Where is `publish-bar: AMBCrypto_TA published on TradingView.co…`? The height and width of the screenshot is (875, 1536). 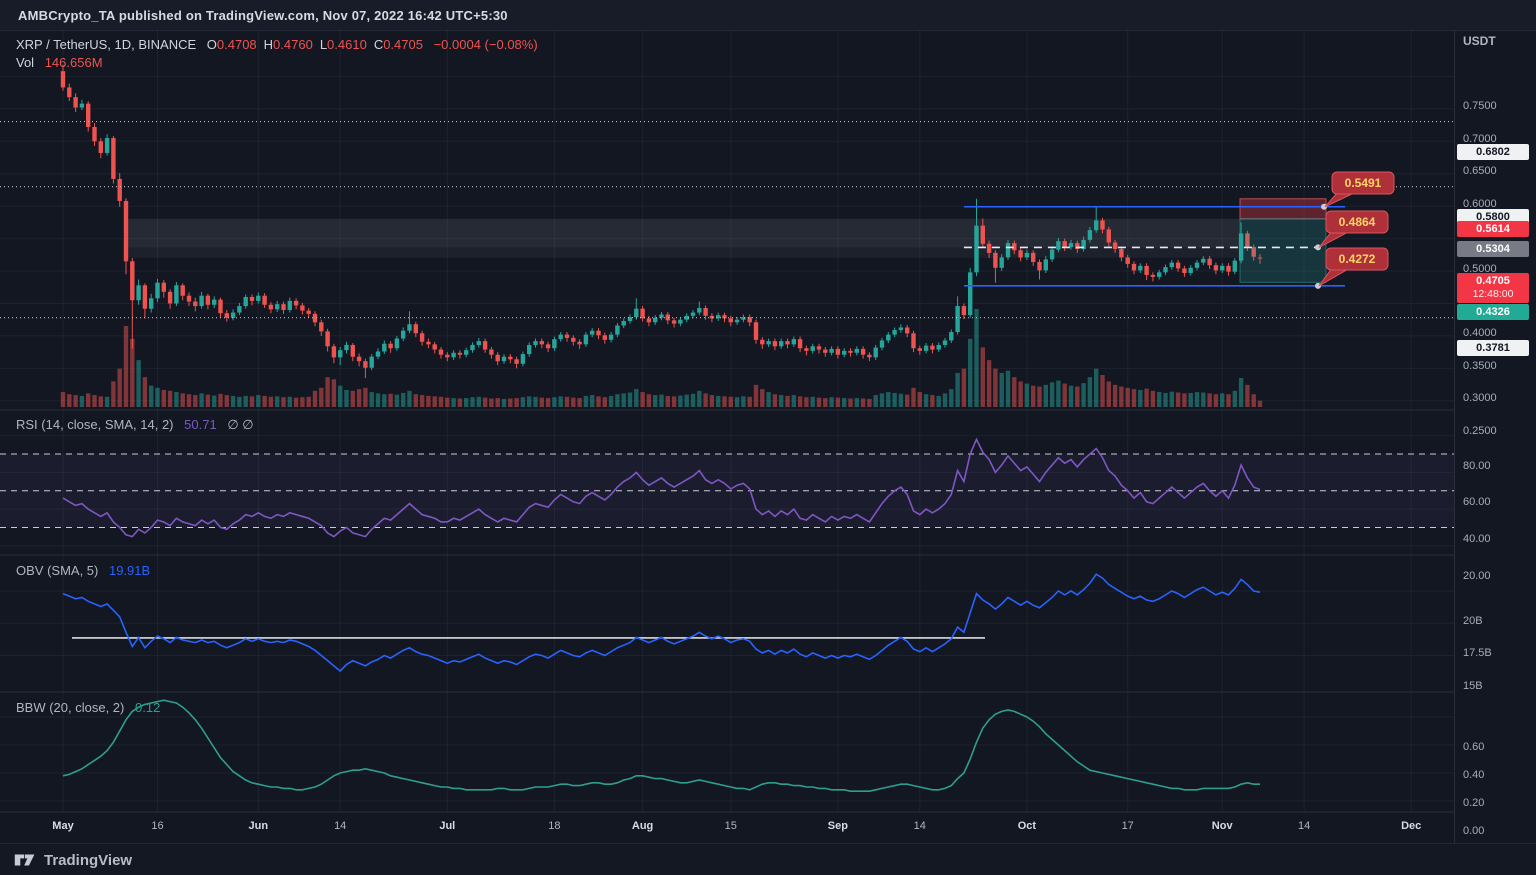 publish-bar: AMBCrypto_TA published on TradingView.co… is located at coordinates (768, 15).